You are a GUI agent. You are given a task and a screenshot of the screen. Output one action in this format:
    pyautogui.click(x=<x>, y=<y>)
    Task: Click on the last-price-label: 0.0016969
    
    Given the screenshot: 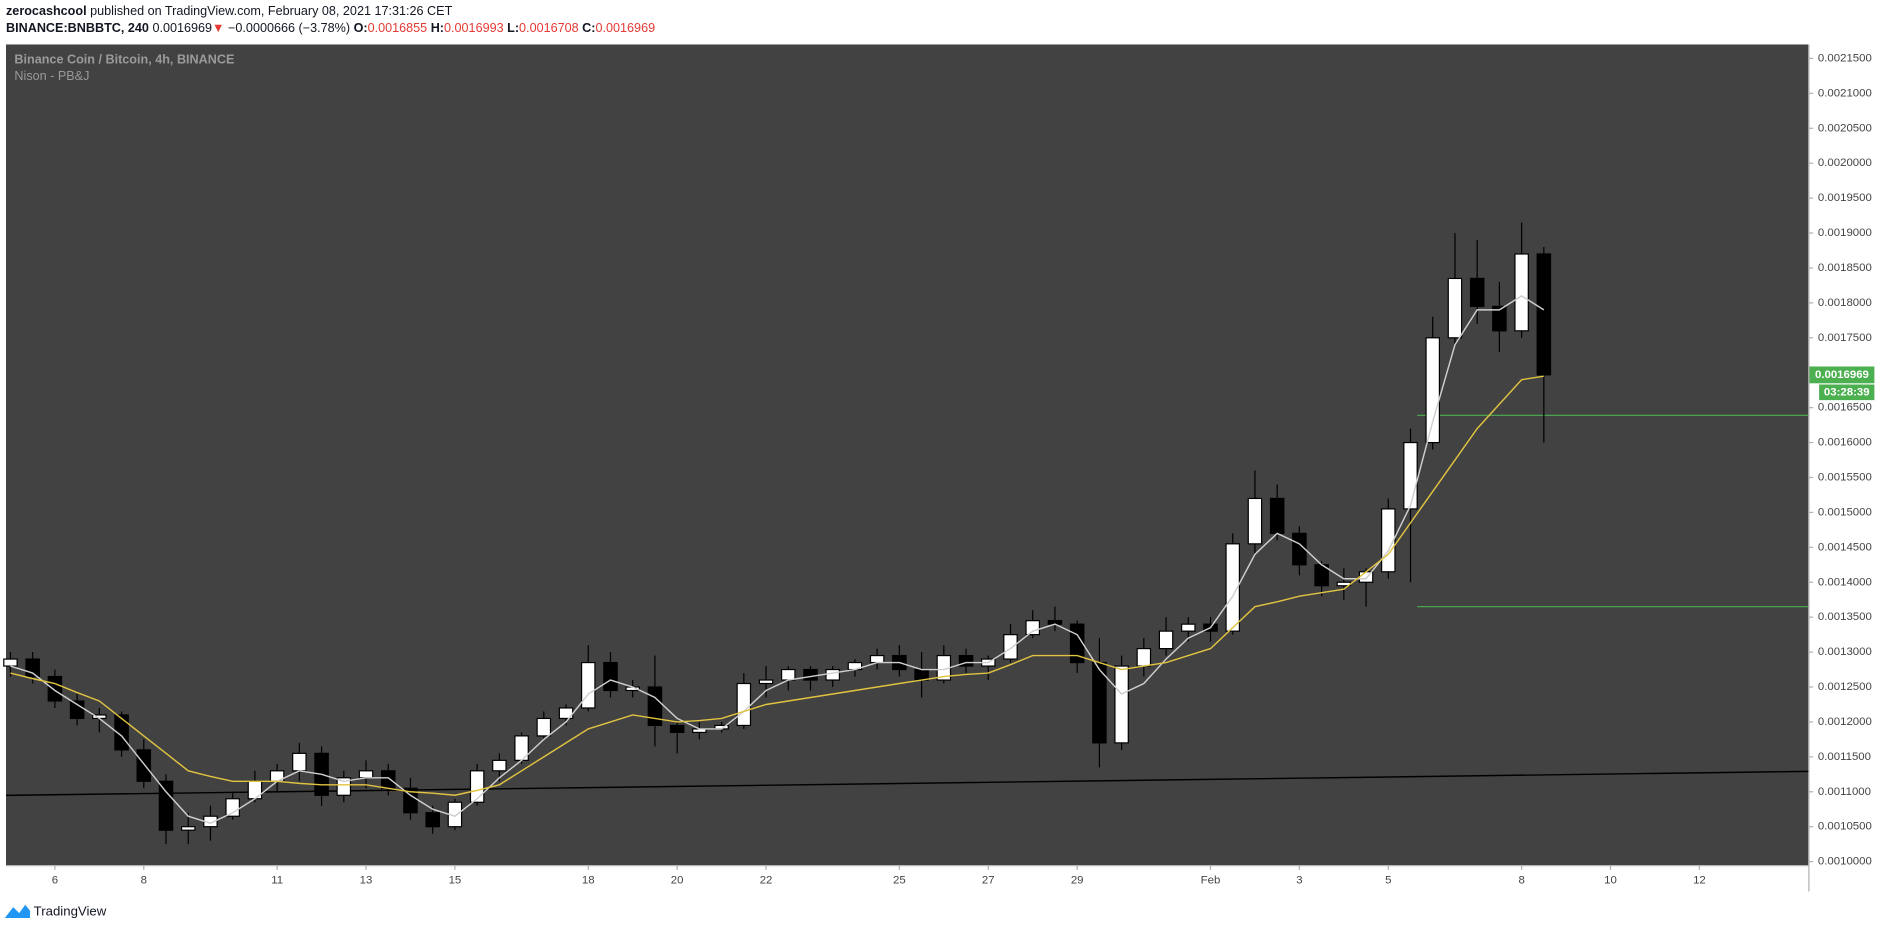 What is the action you would take?
    pyautogui.click(x=1842, y=375)
    